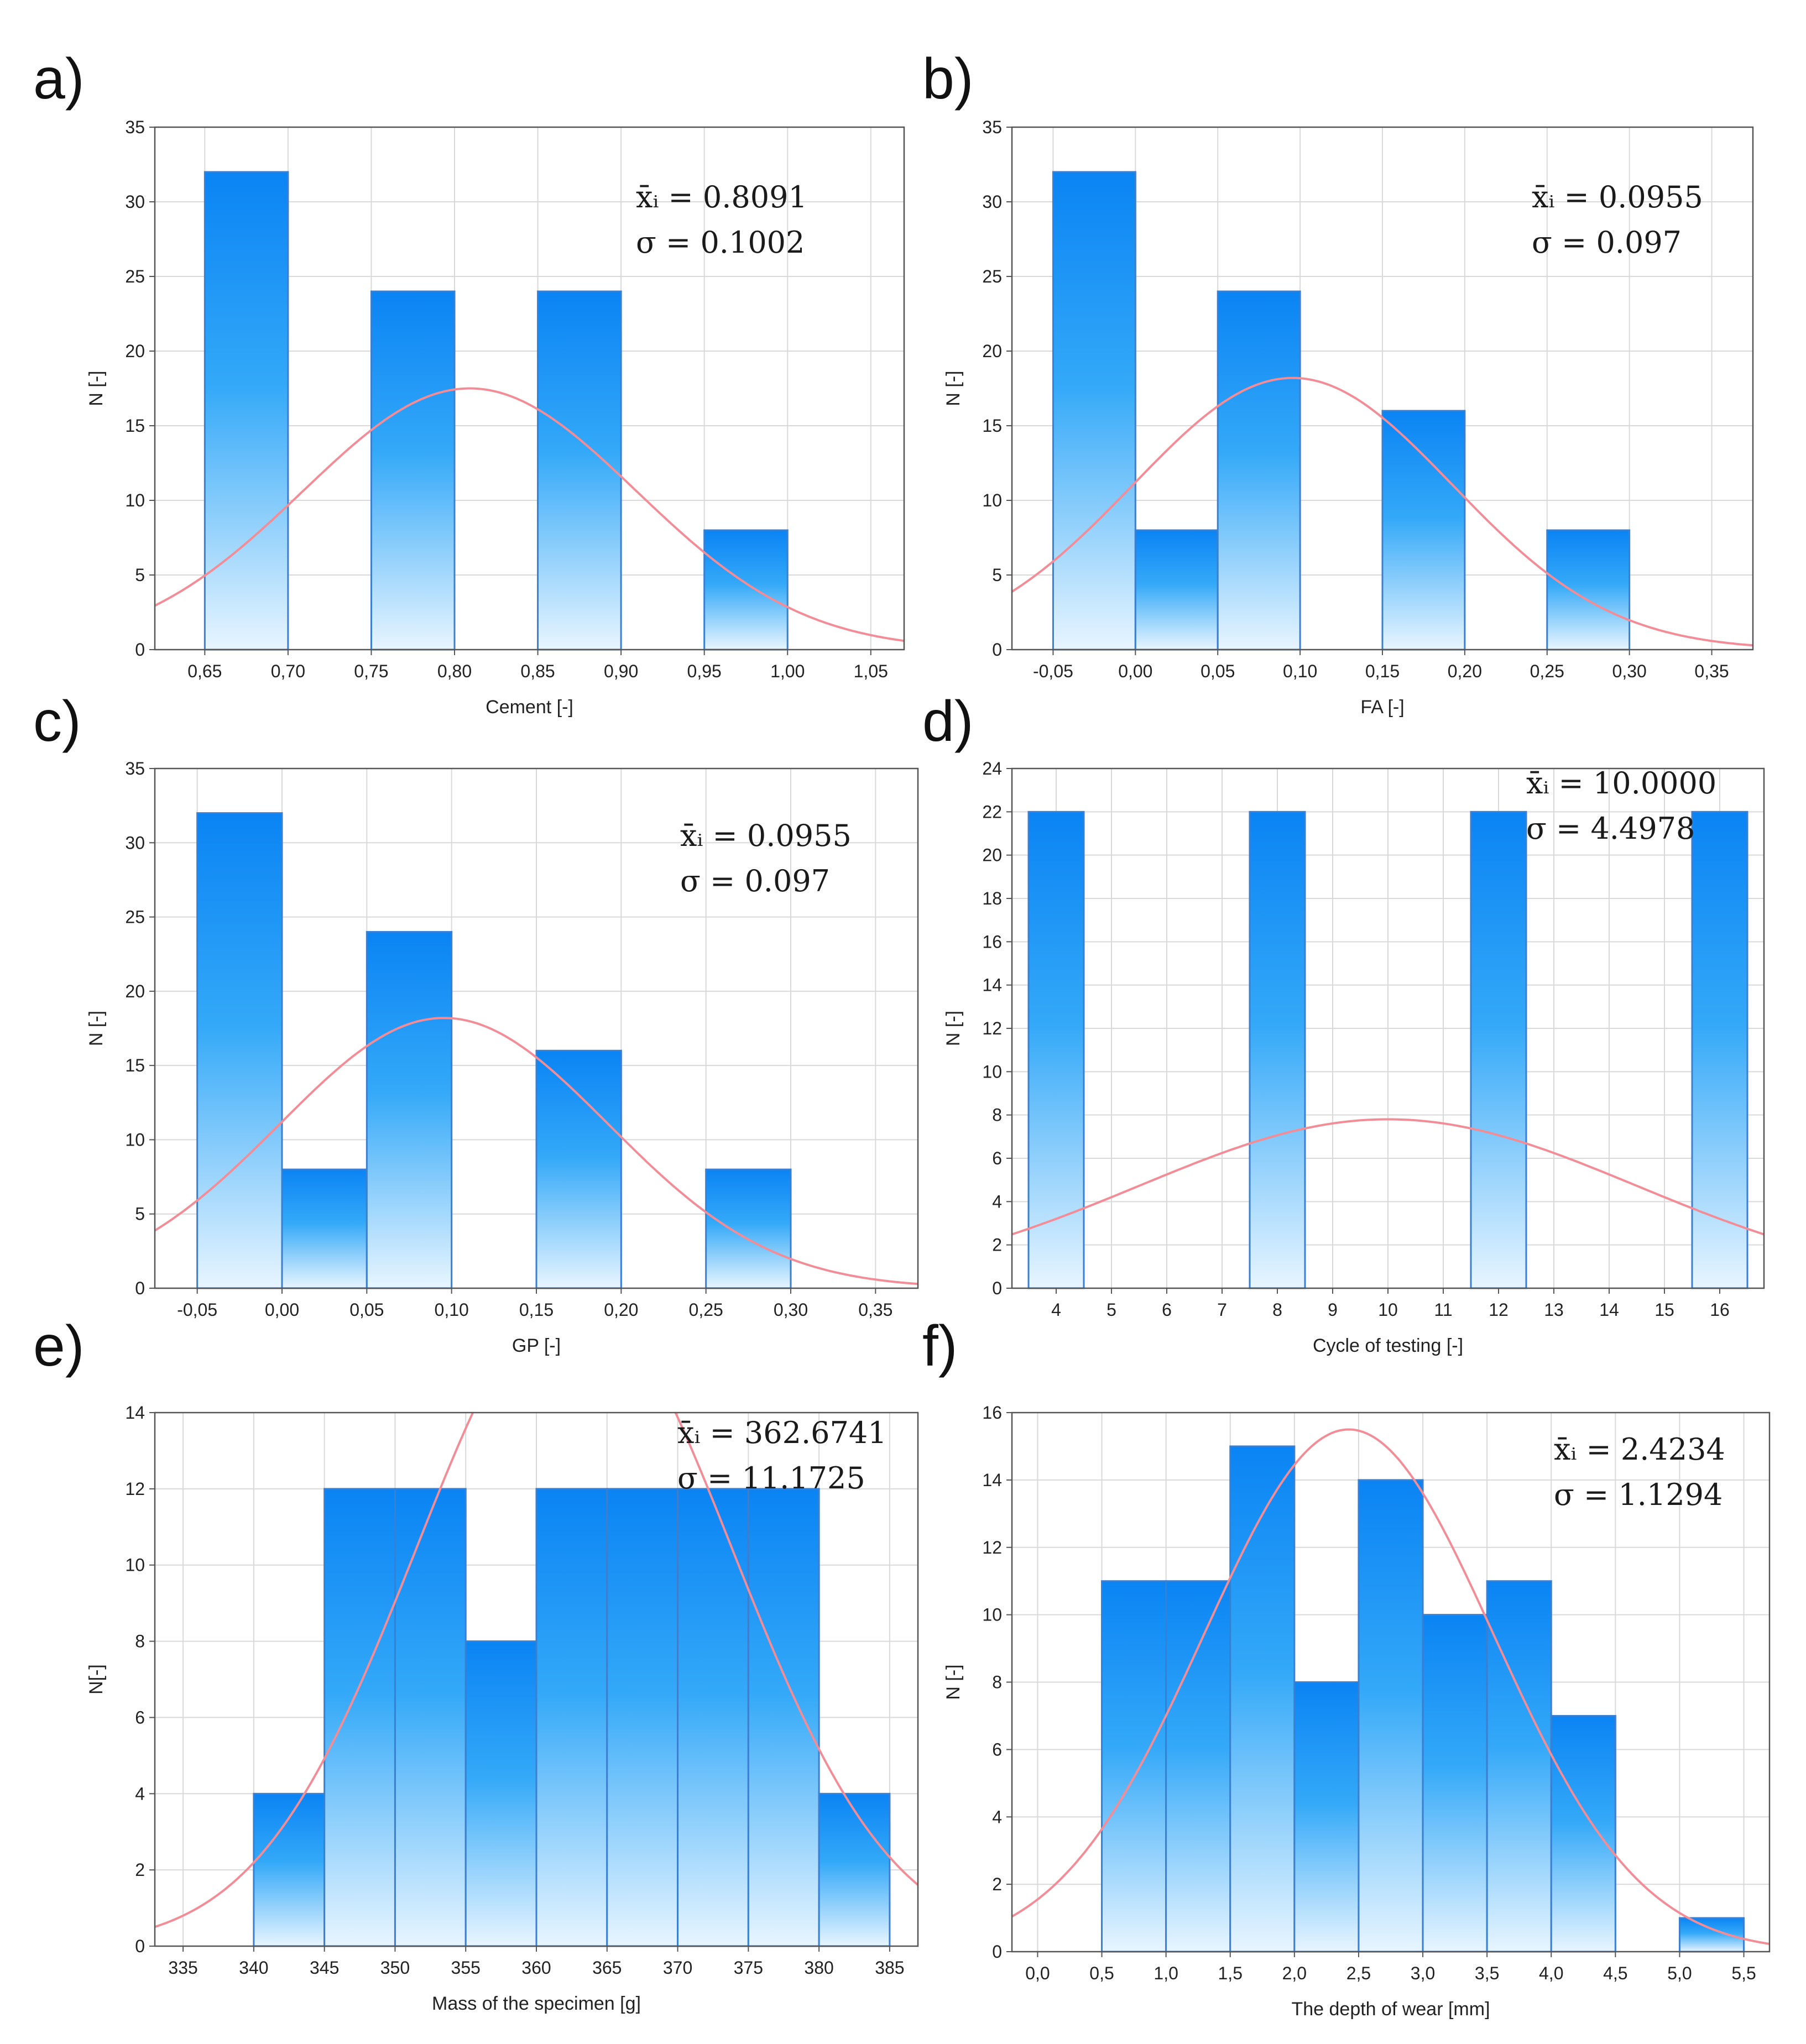 This screenshot has height=2044, width=1806. I want to click on y-tick-label: 18, so click(992, 898).